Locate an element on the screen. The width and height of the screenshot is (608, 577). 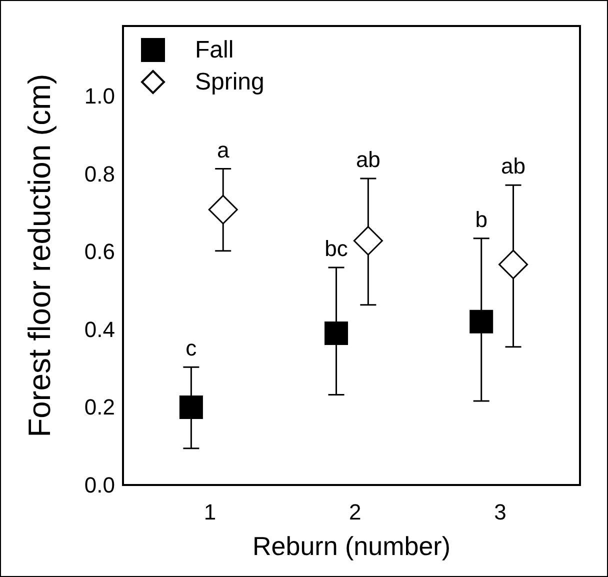
x-tick-label: 2 is located at coordinates (355, 512).